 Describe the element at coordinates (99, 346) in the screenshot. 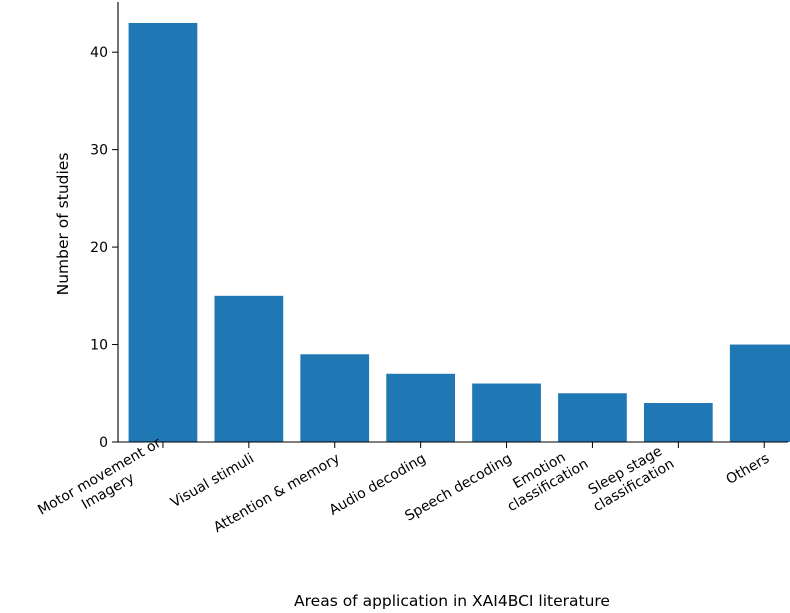

I see `y-tick-label: 10` at that location.